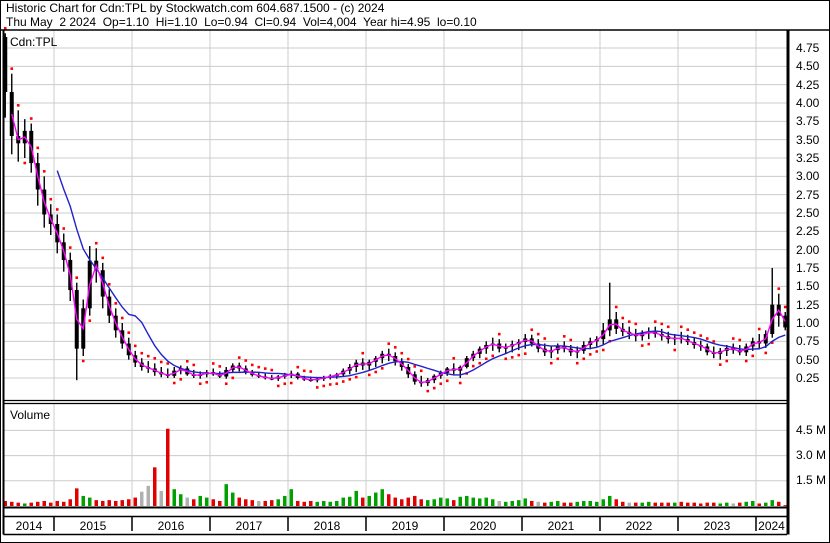 This screenshot has height=543, width=830. What do you see at coordinates (808, 322) in the screenshot?
I see `price-axis-tick-label: 1.00` at bounding box center [808, 322].